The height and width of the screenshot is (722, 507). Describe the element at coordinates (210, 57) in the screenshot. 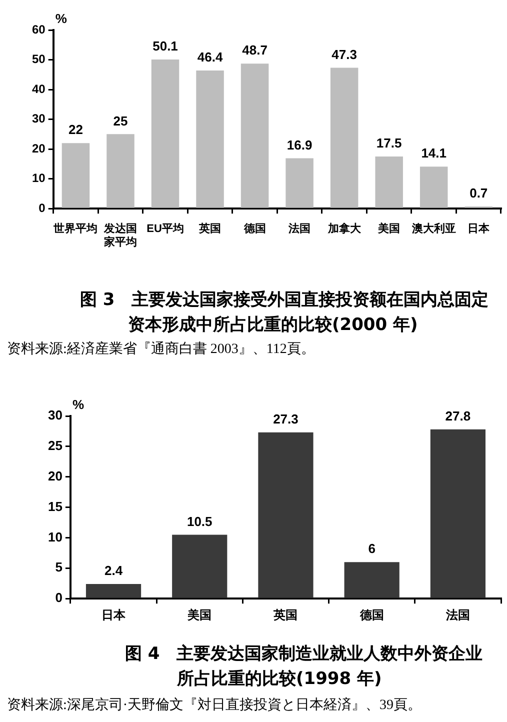

I see `data-label: 46.4` at that location.